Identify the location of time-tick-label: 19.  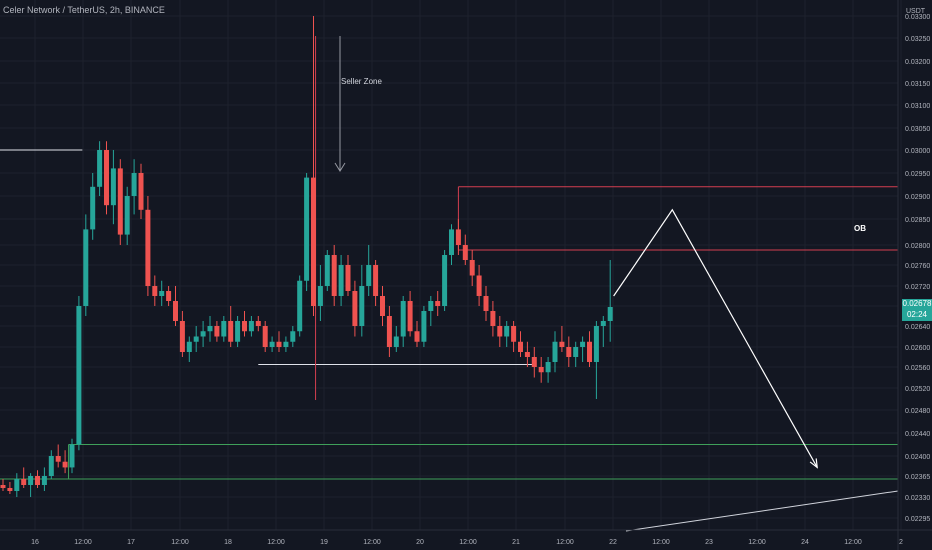
(324, 542).